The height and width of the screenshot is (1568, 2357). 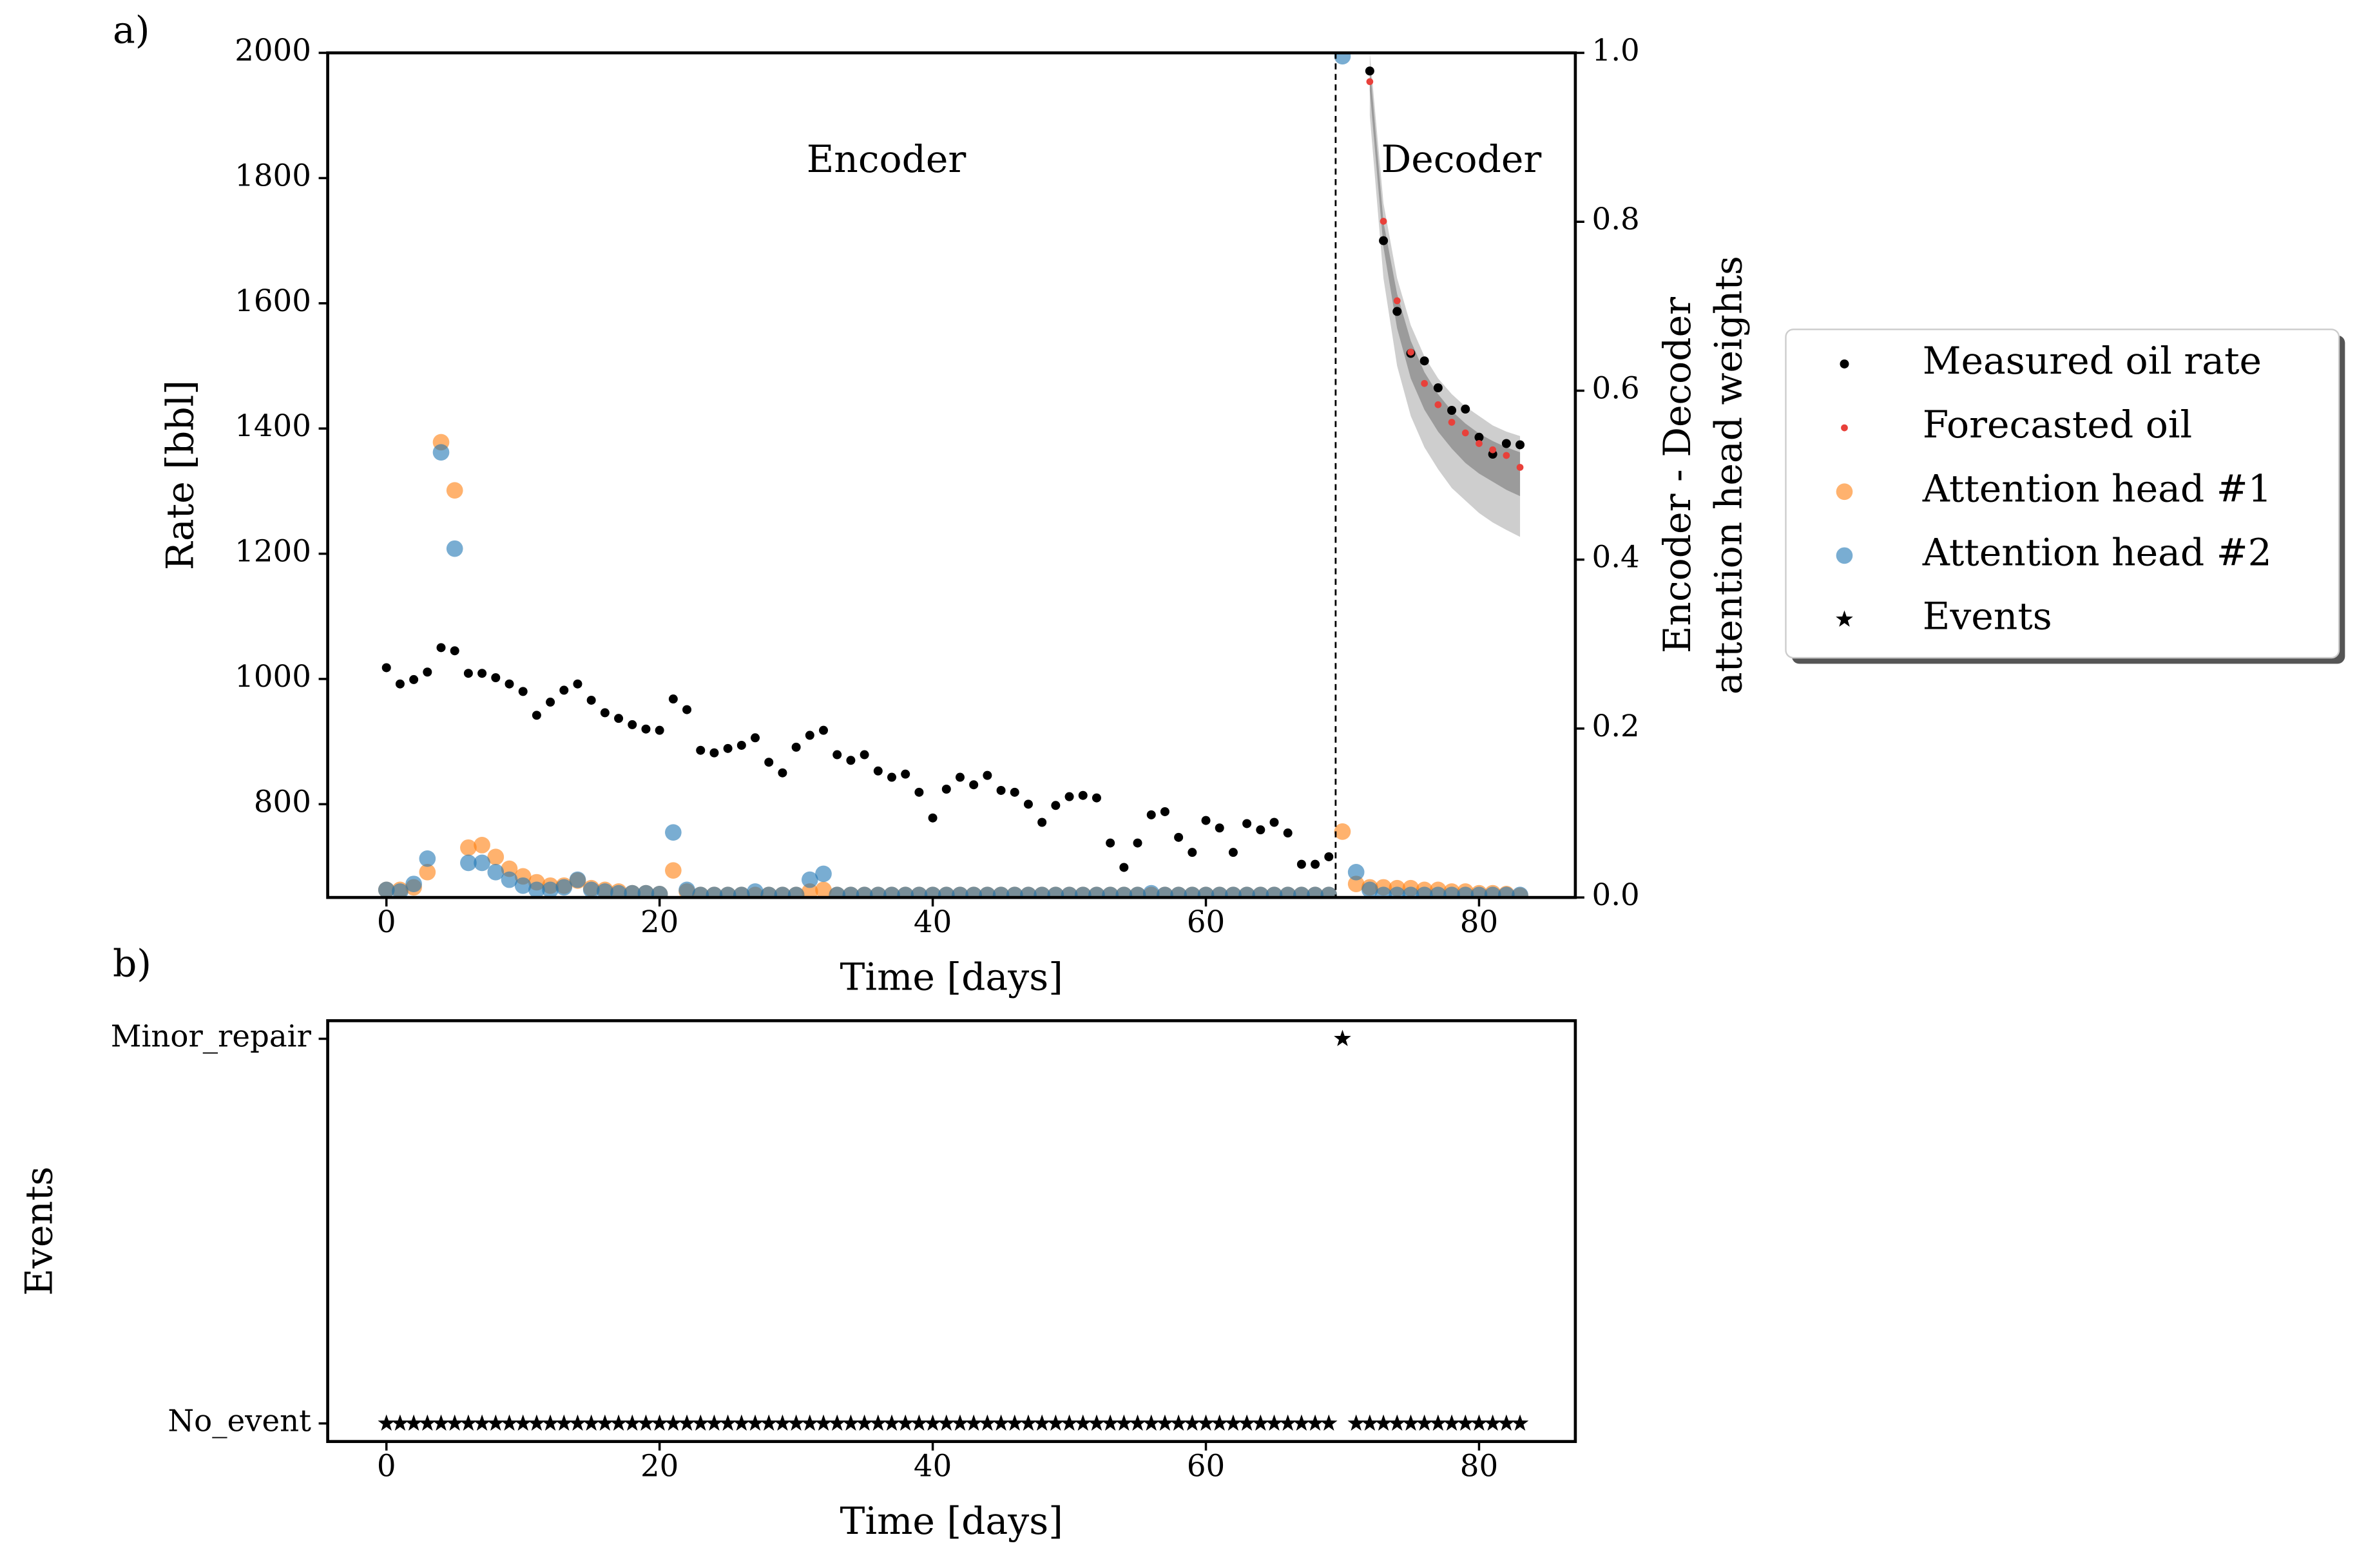 I want to click on y2-axis-label: attention head weights, so click(x=1729, y=475).